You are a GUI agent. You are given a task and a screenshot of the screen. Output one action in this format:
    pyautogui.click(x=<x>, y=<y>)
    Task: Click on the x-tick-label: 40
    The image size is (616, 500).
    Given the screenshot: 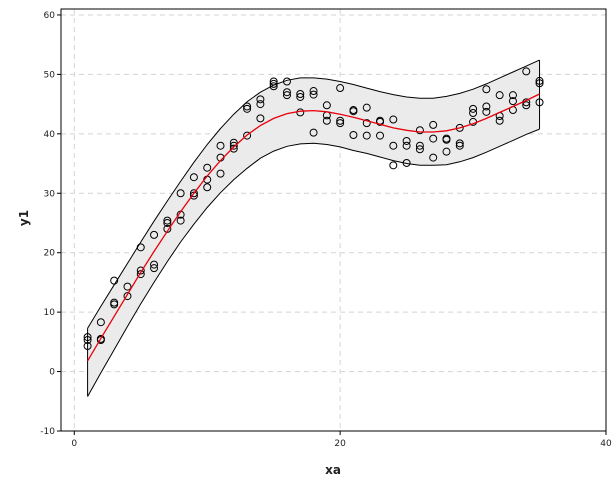 What is the action you would take?
    pyautogui.click(x=606, y=444)
    